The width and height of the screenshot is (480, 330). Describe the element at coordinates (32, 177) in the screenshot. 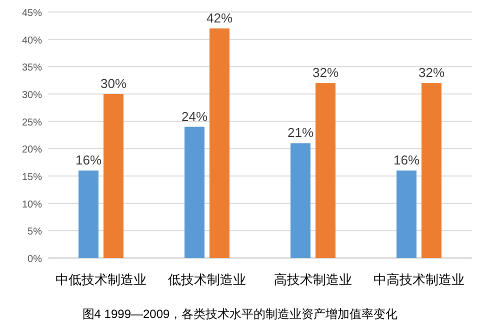

I see `y-tick-label: 15%` at that location.